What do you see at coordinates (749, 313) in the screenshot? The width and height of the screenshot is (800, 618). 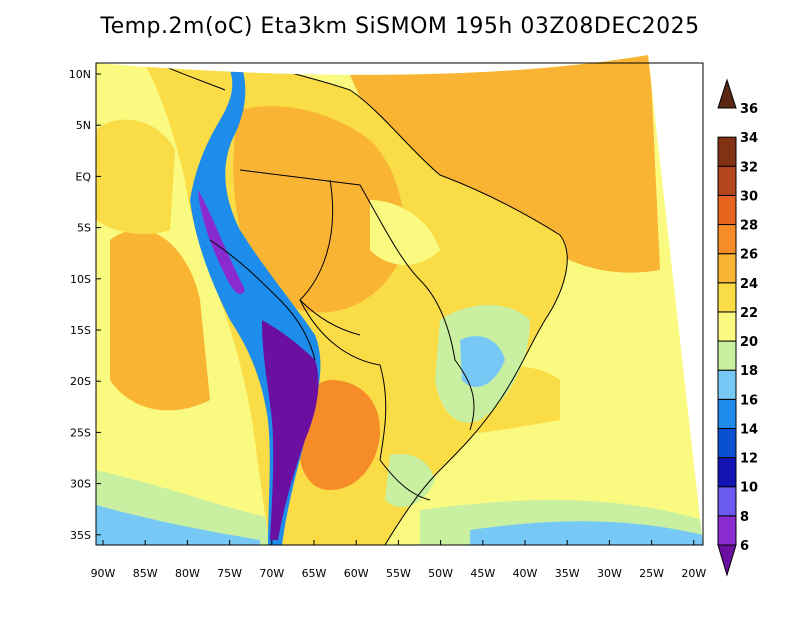 I see `colorbar-level-label: 22` at bounding box center [749, 313].